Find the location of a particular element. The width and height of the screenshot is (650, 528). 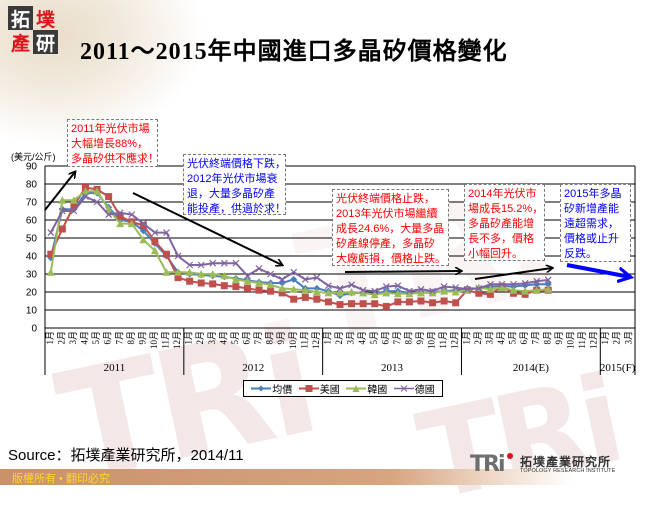

legend-label: 均價 is located at coordinates (282, 390).